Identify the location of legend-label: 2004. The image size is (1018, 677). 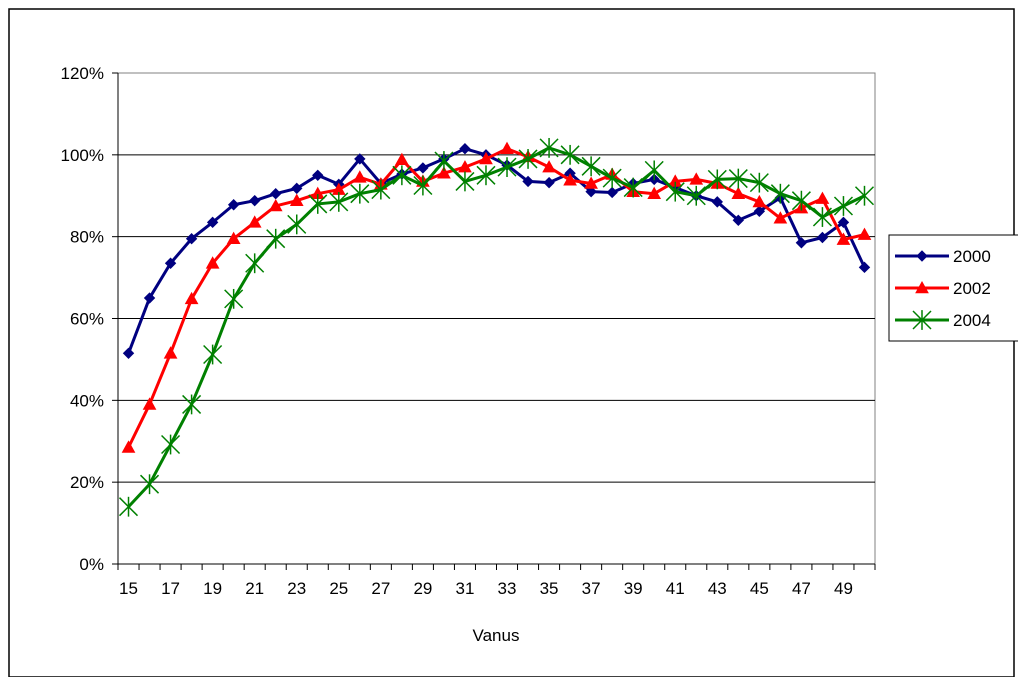
(972, 320).